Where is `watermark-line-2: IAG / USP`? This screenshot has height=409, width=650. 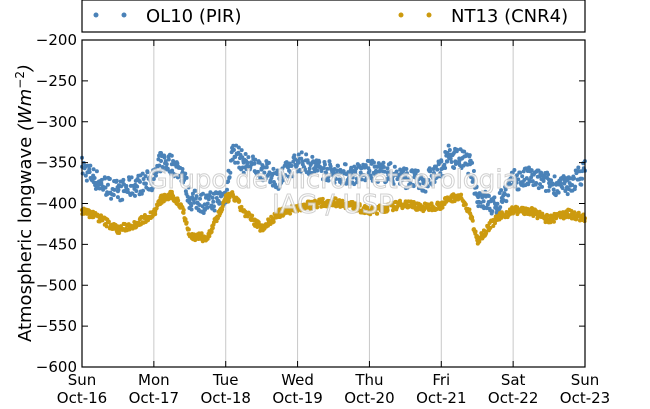
watermark-line-2: IAG / USP is located at coordinates (333, 205).